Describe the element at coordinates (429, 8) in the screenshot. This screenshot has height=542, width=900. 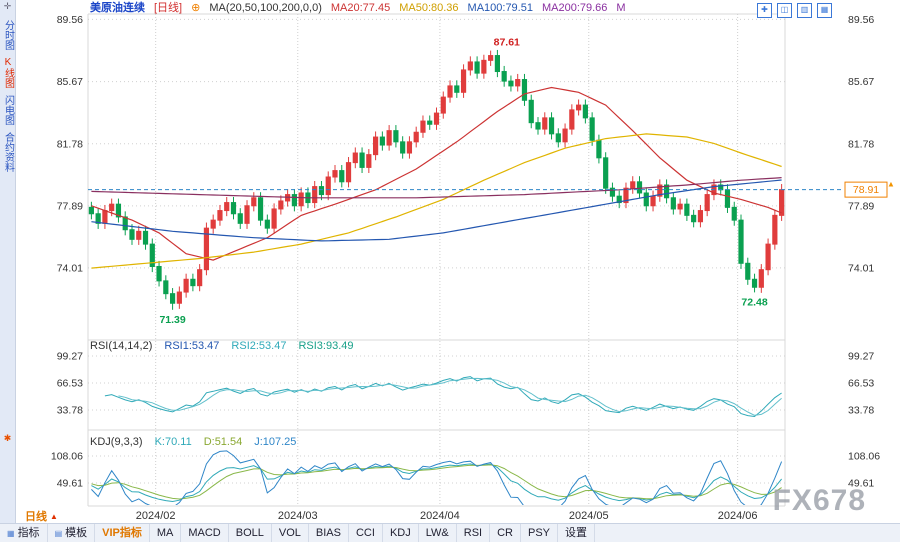
I see `ma50-value: MA50:80.36` at that location.